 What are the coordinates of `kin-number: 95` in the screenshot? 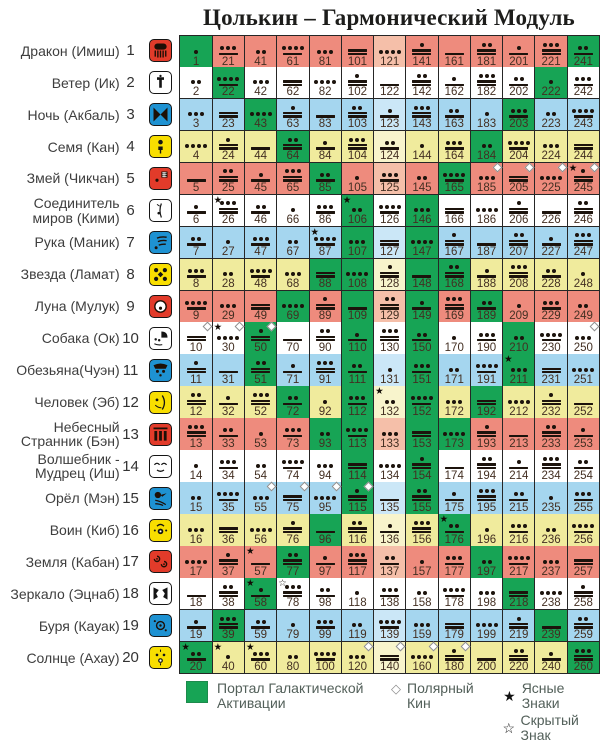 It's located at (325, 508).